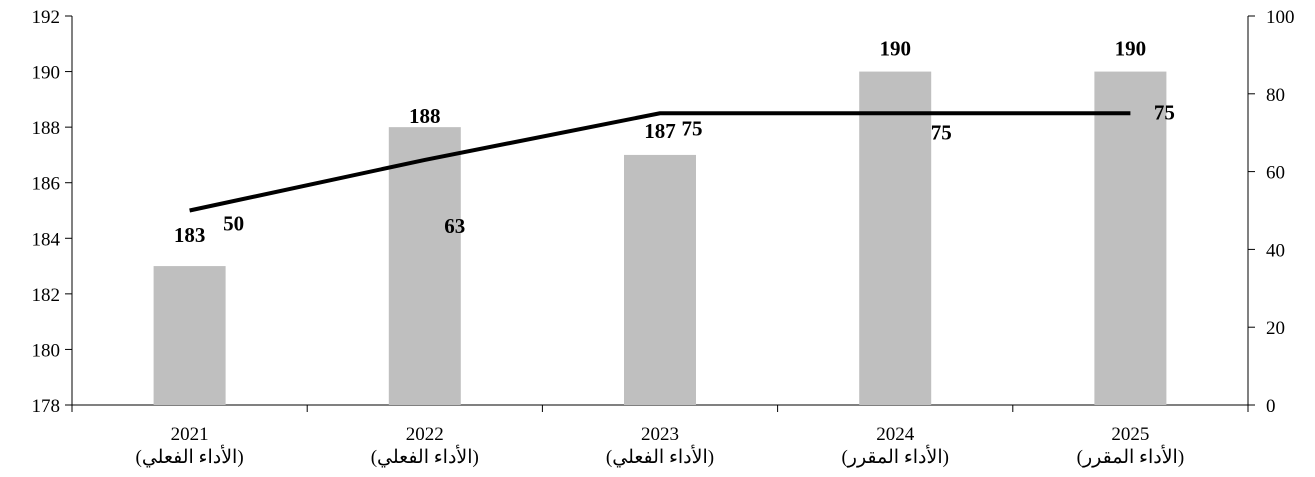 The width and height of the screenshot is (1315, 477). What do you see at coordinates (660, 131) in the screenshot?
I see `bar-value-label: 187` at bounding box center [660, 131].